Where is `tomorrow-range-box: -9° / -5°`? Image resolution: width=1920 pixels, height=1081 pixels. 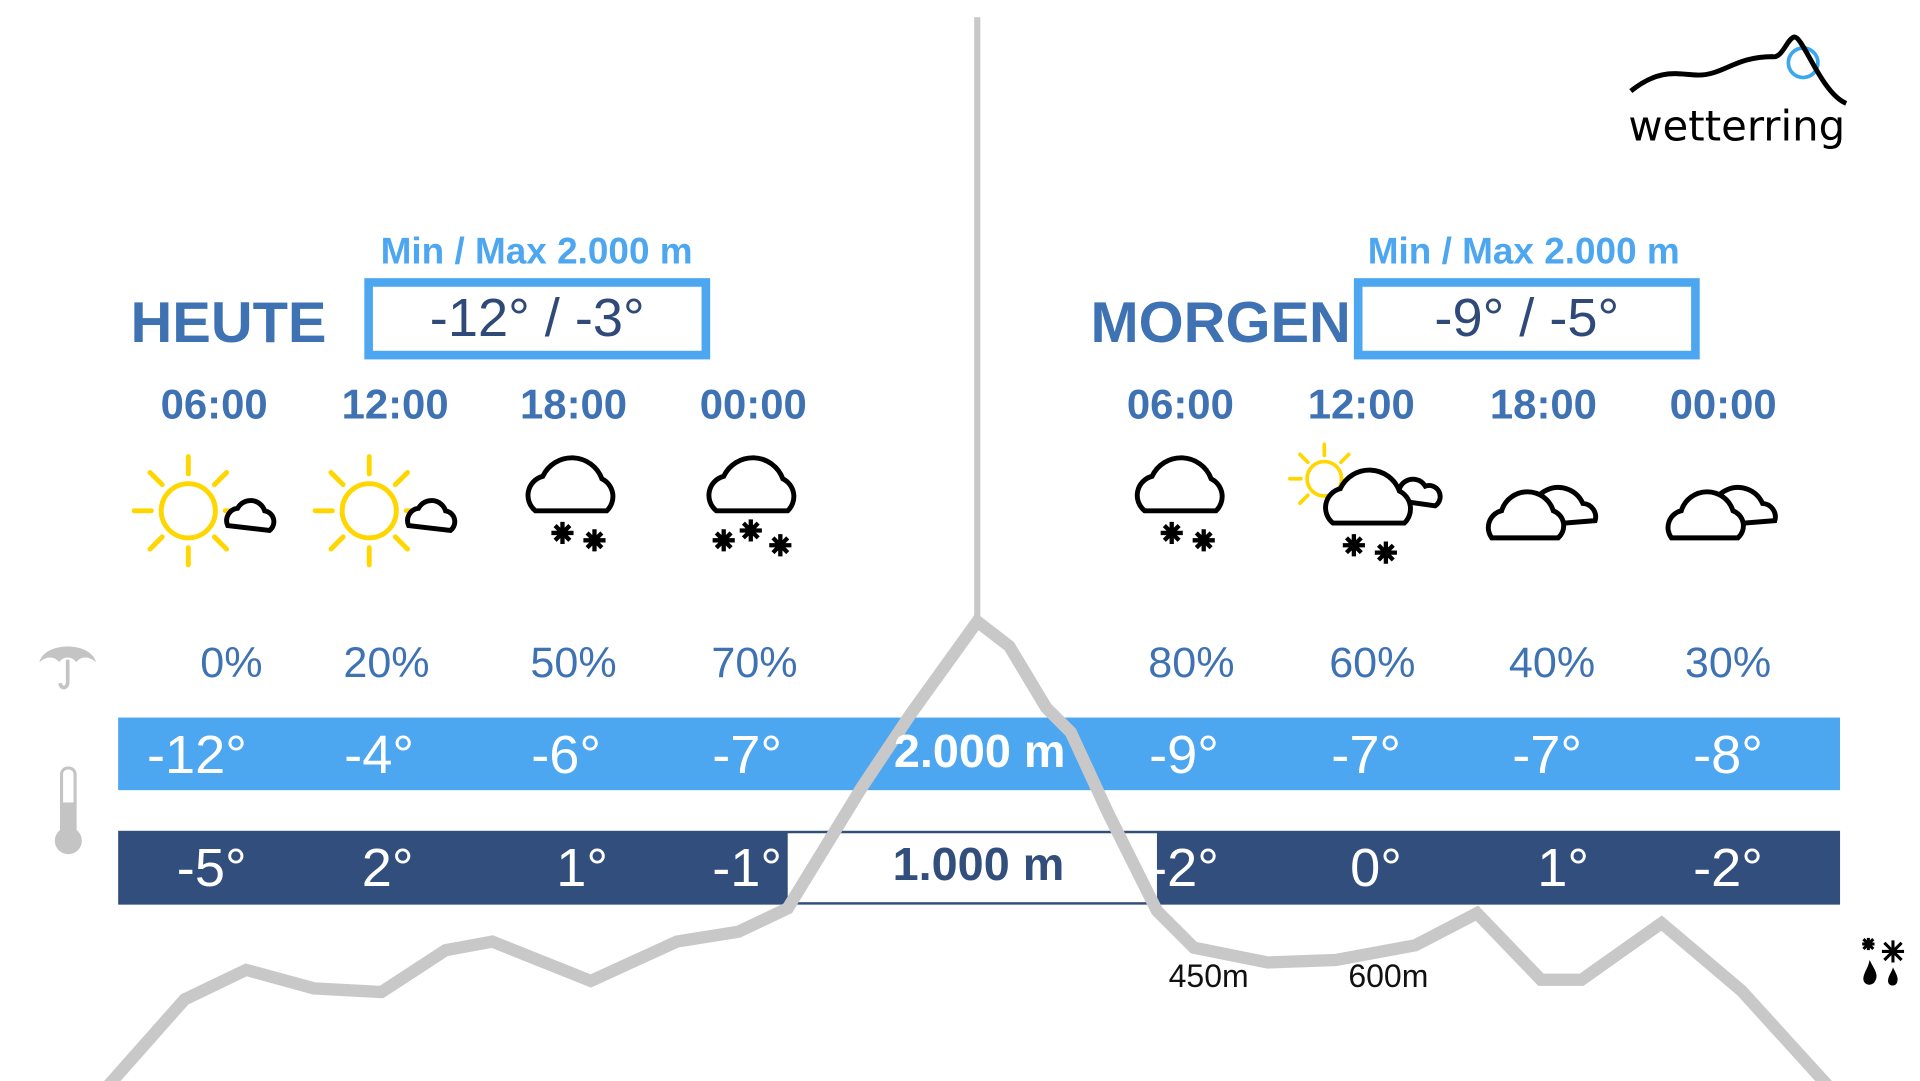 tomorrow-range-box: -9° / -5° is located at coordinates (1526, 319).